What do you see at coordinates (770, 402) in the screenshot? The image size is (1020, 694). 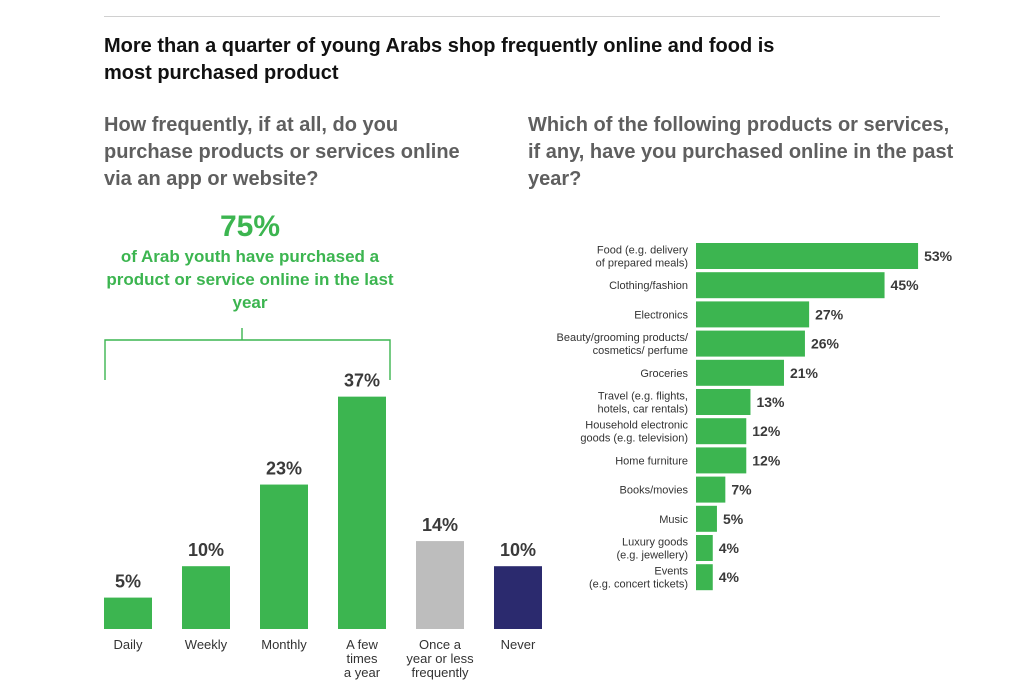 I see `product-value-label: 13%` at bounding box center [770, 402].